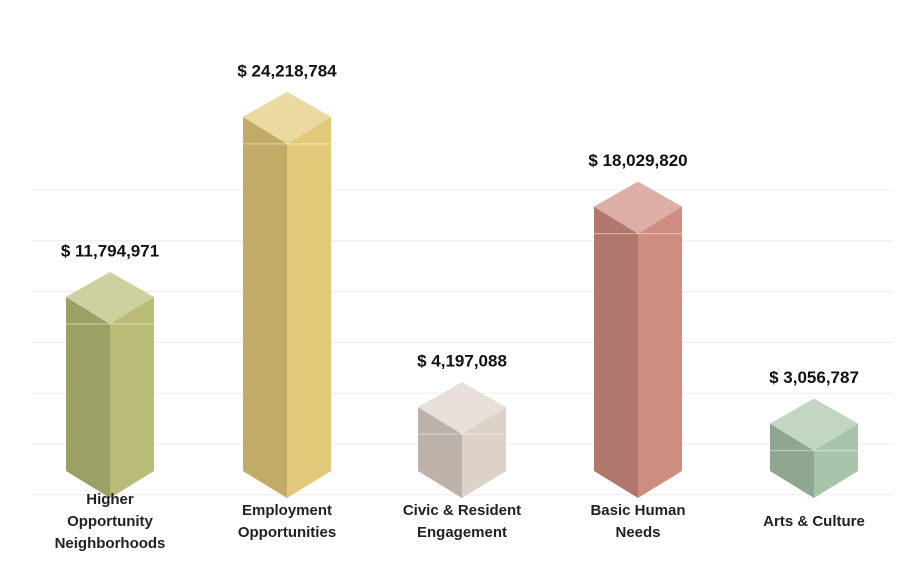  I want to click on value-label: $ 3,056,787, so click(814, 377).